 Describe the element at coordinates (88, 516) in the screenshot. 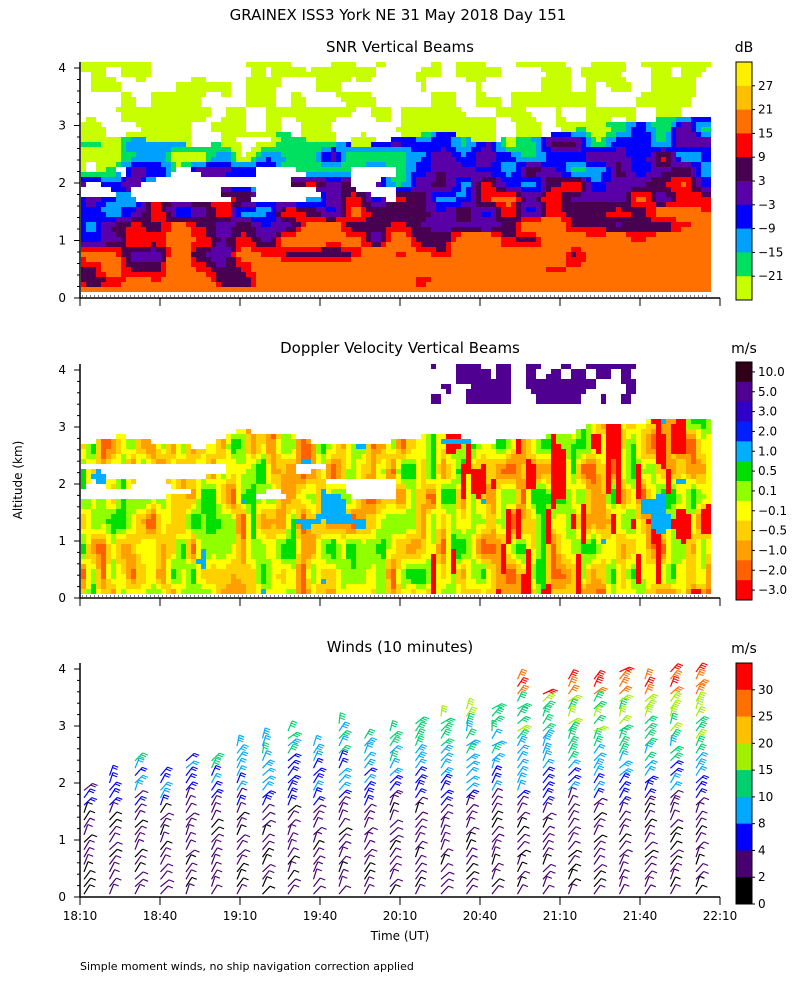

I see `doppler-cell` at that location.